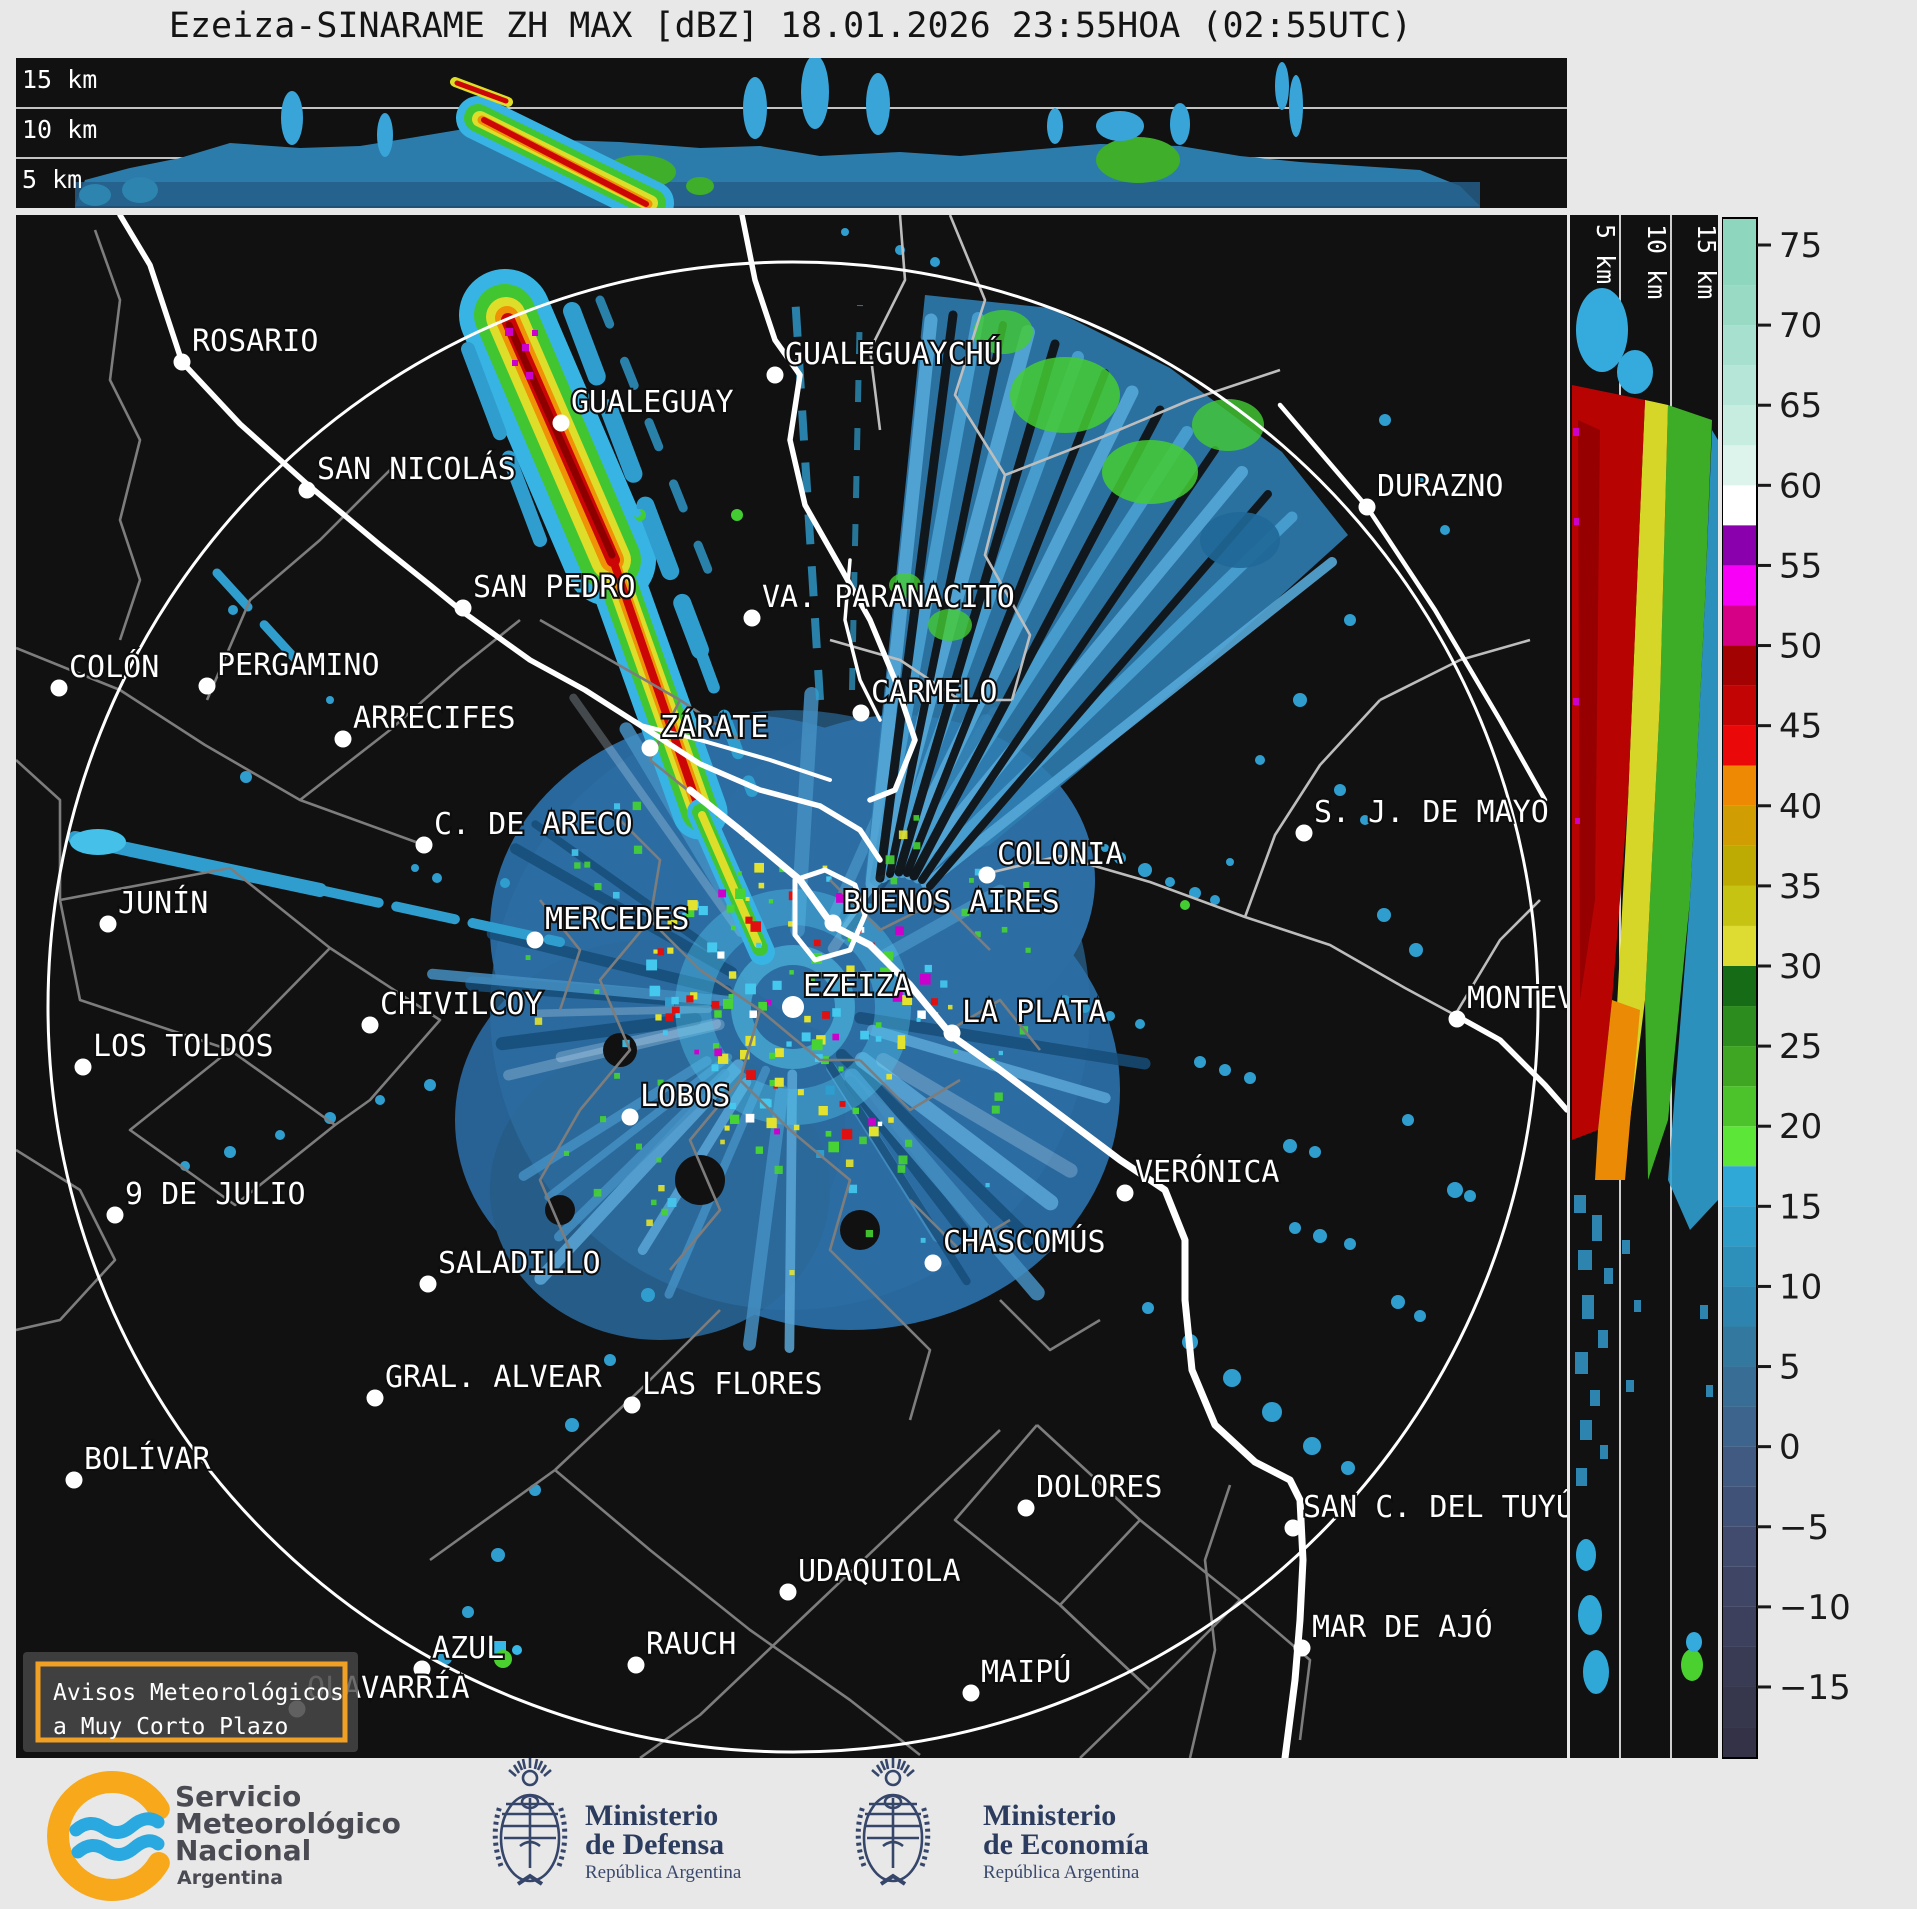 This screenshot has height=1909, width=1917. I want to click on warning-box-line1: Avisos Meteorológicos, so click(198, 1693).